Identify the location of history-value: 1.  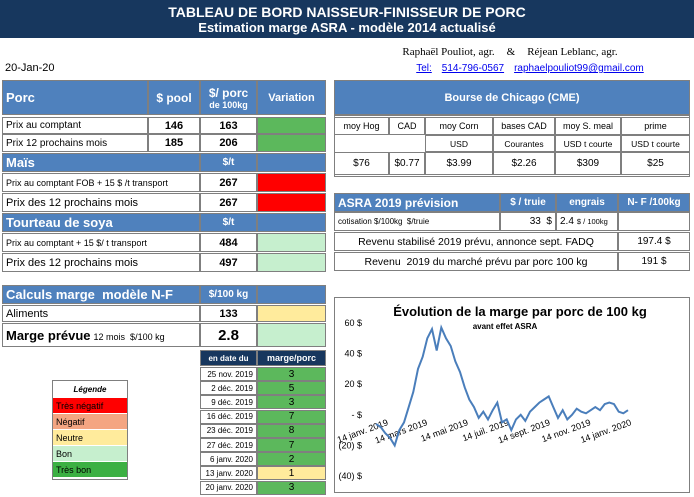
(291, 473).